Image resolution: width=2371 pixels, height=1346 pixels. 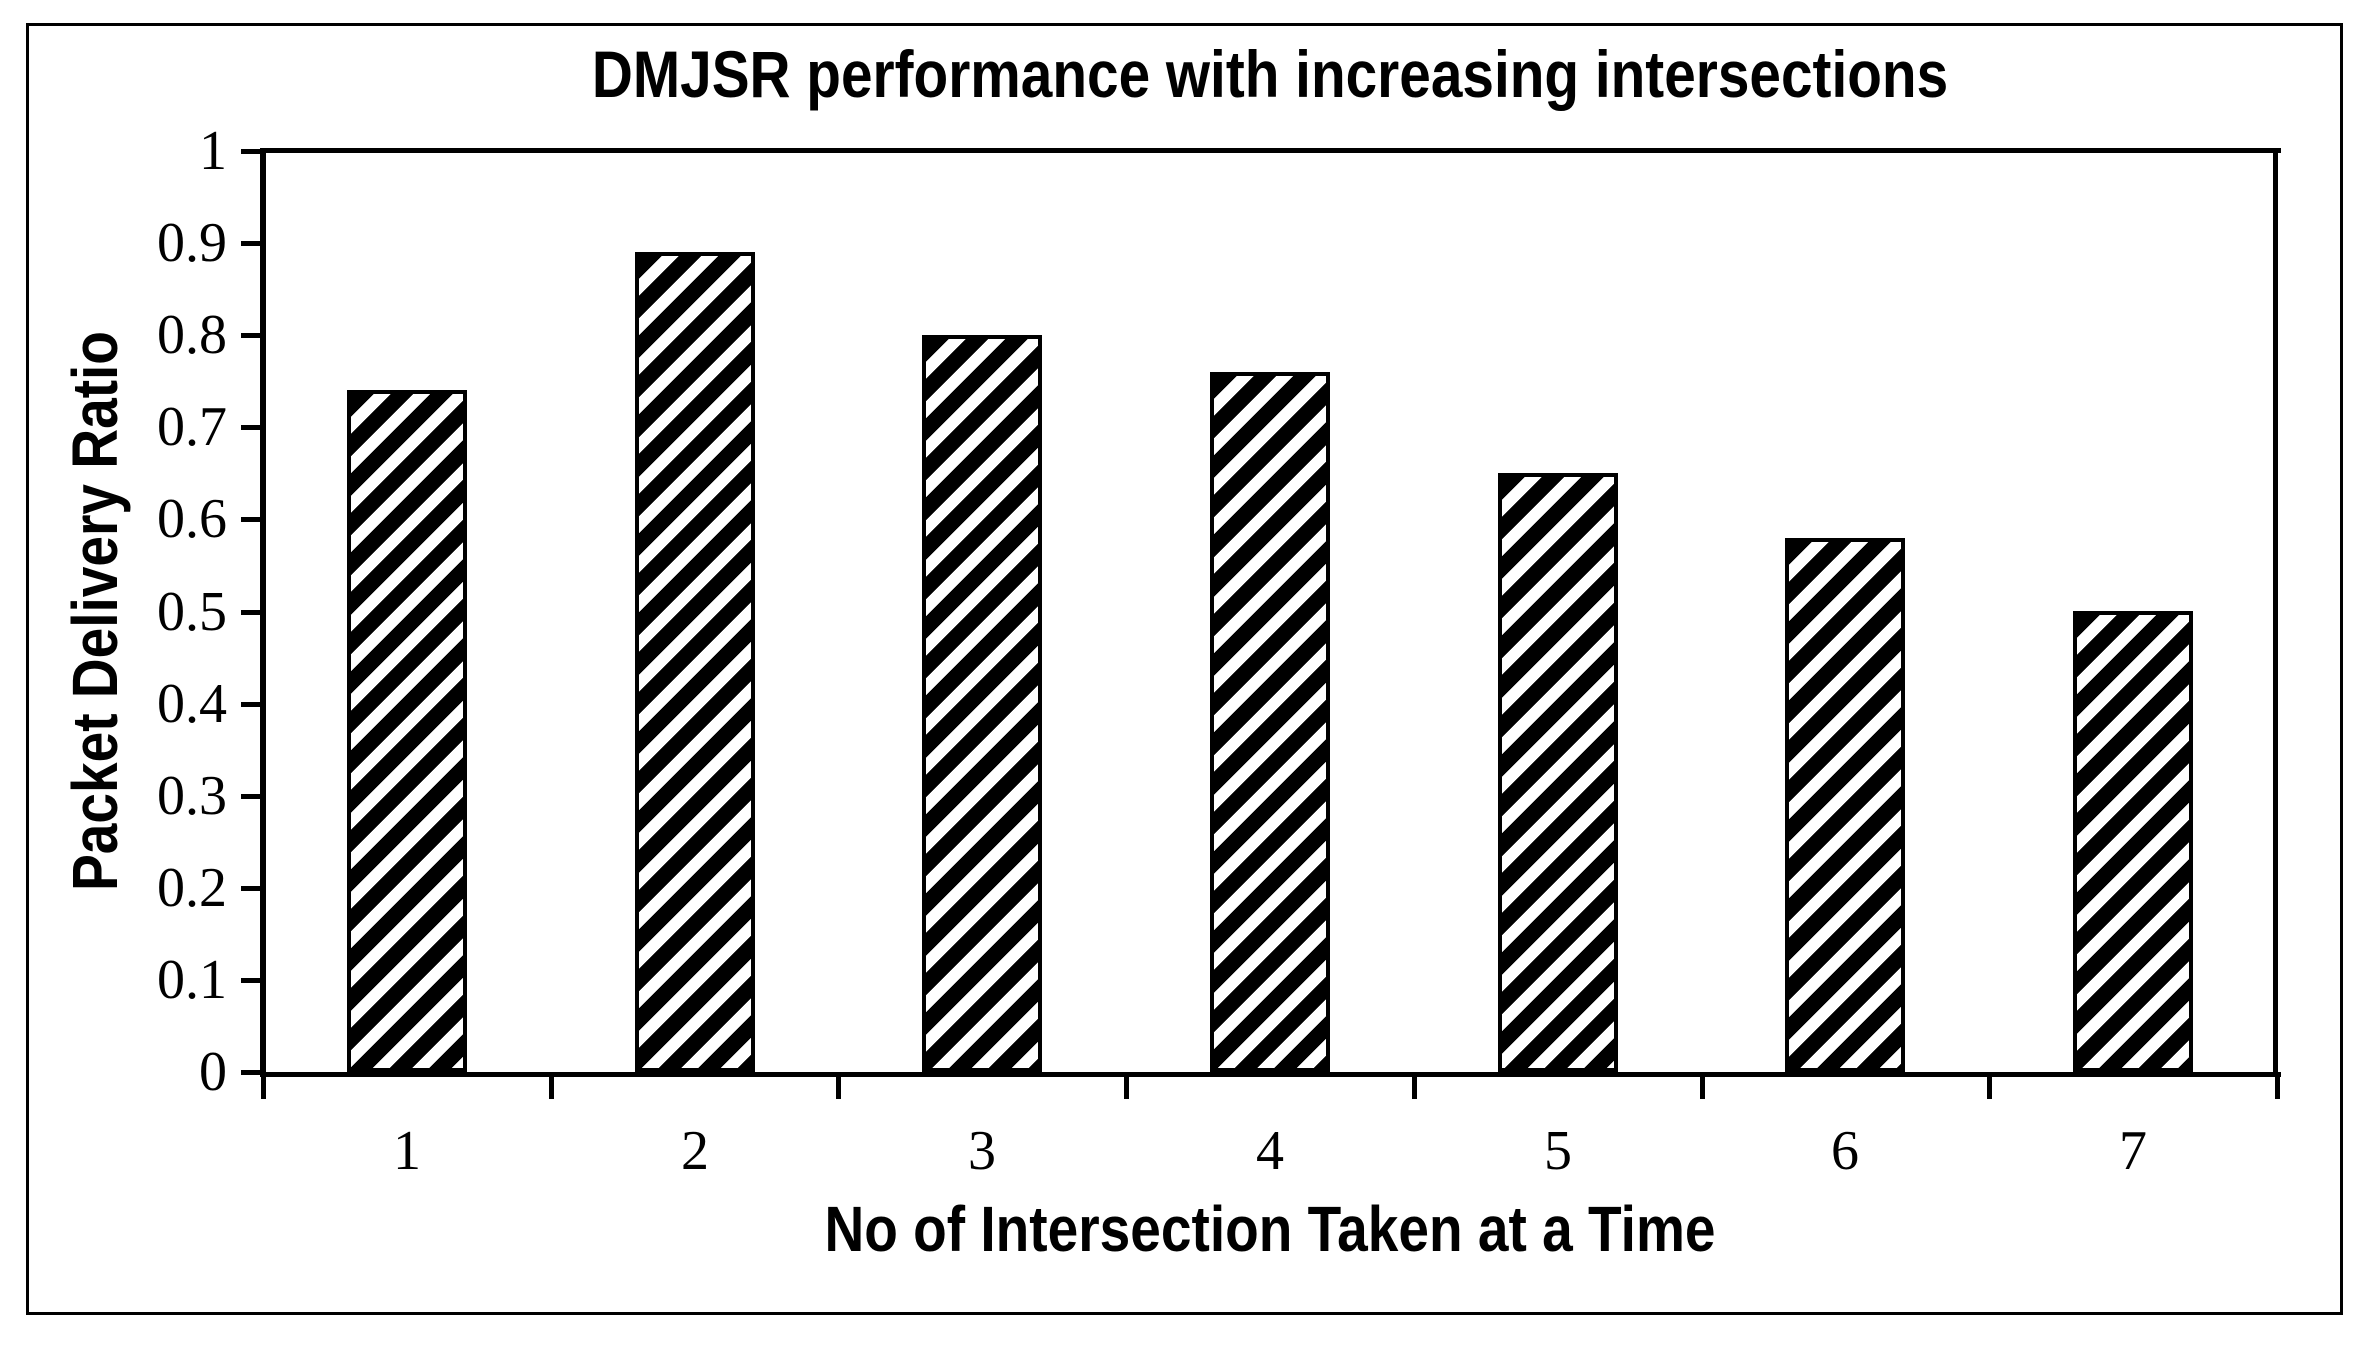 What do you see at coordinates (1270, 1074) in the screenshot?
I see `x-axis-line` at bounding box center [1270, 1074].